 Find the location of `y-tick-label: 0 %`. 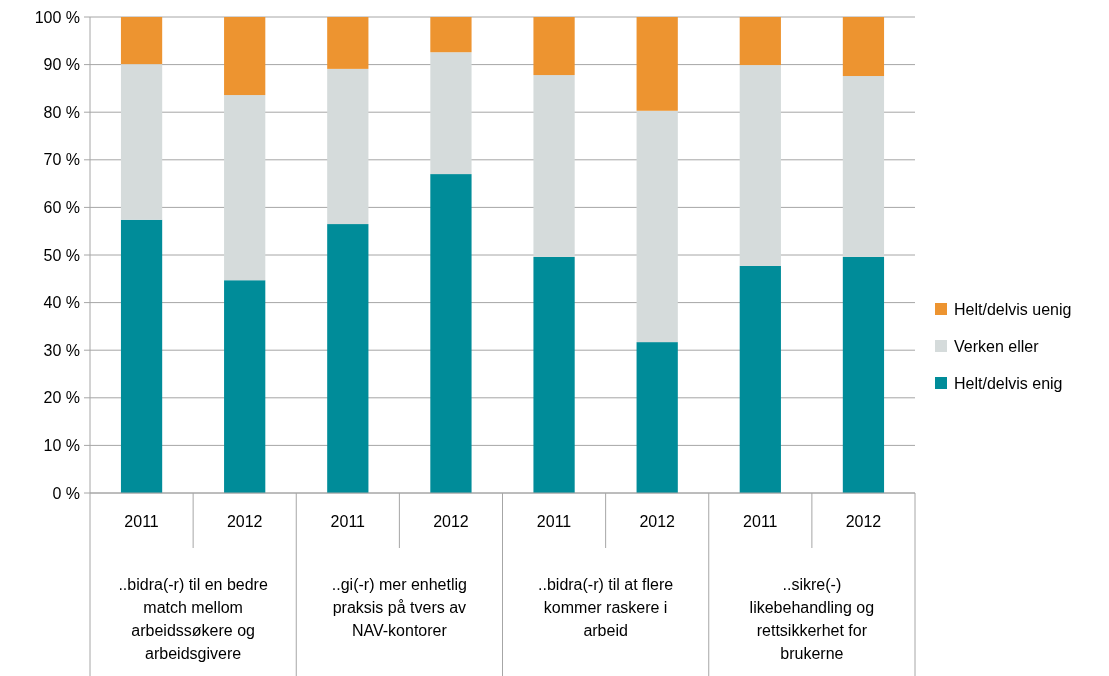

y-tick-label: 0 % is located at coordinates (66, 493).